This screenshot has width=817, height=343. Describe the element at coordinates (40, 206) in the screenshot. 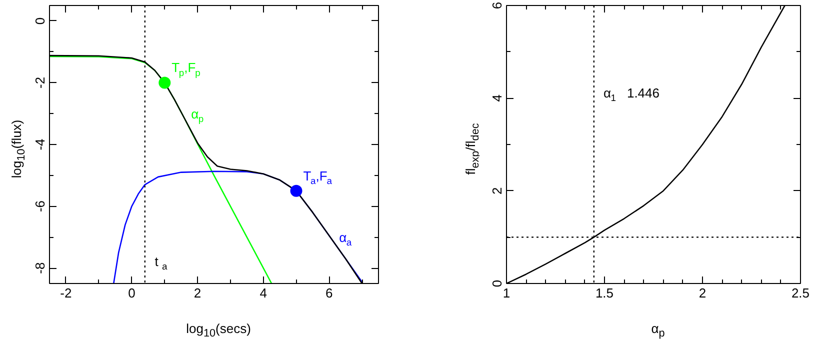

I see `y-tick-label: -6` at that location.